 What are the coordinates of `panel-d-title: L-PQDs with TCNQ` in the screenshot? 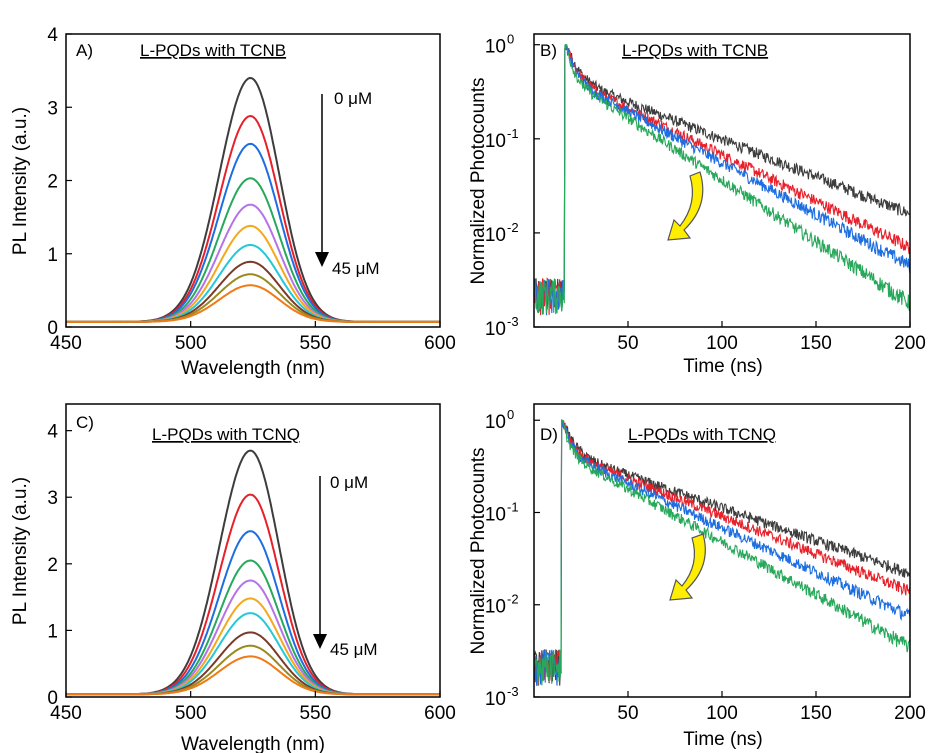 It's located at (702, 434).